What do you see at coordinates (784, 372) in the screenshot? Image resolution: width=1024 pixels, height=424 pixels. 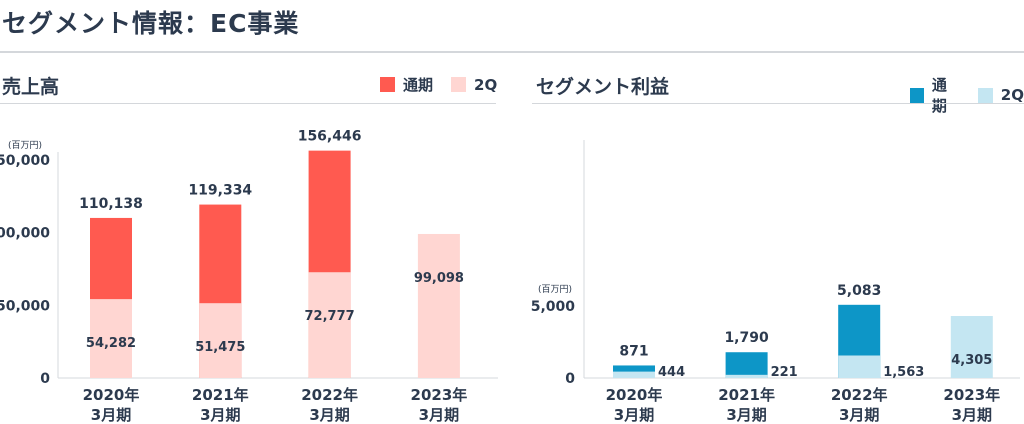 I see `data-label-2q: 221` at bounding box center [784, 372].